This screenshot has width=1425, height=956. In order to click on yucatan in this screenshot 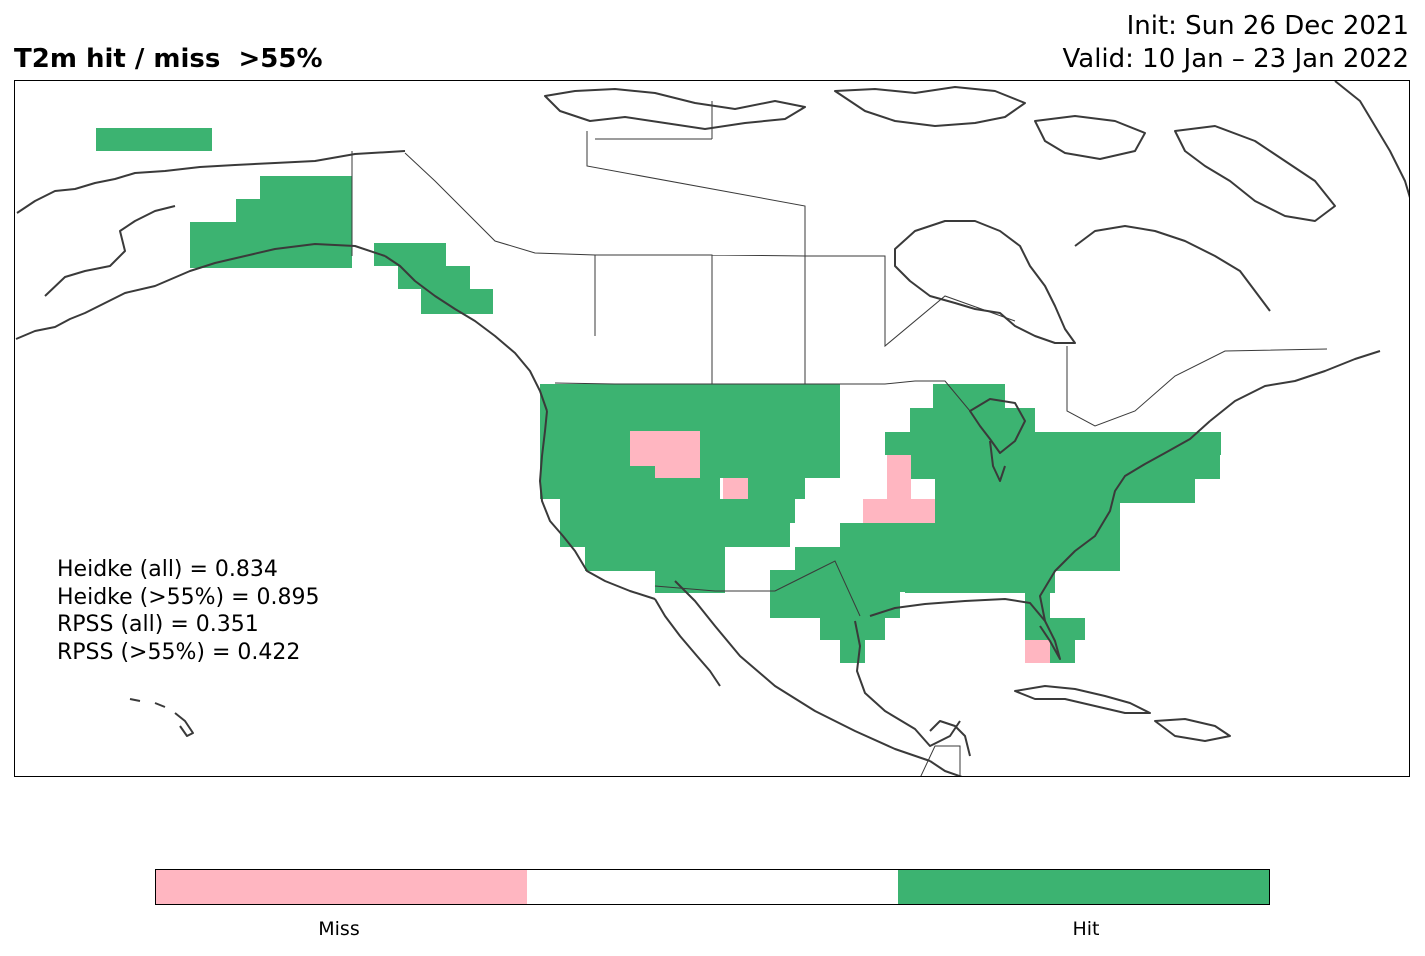, I will do `click(950, 738)`.